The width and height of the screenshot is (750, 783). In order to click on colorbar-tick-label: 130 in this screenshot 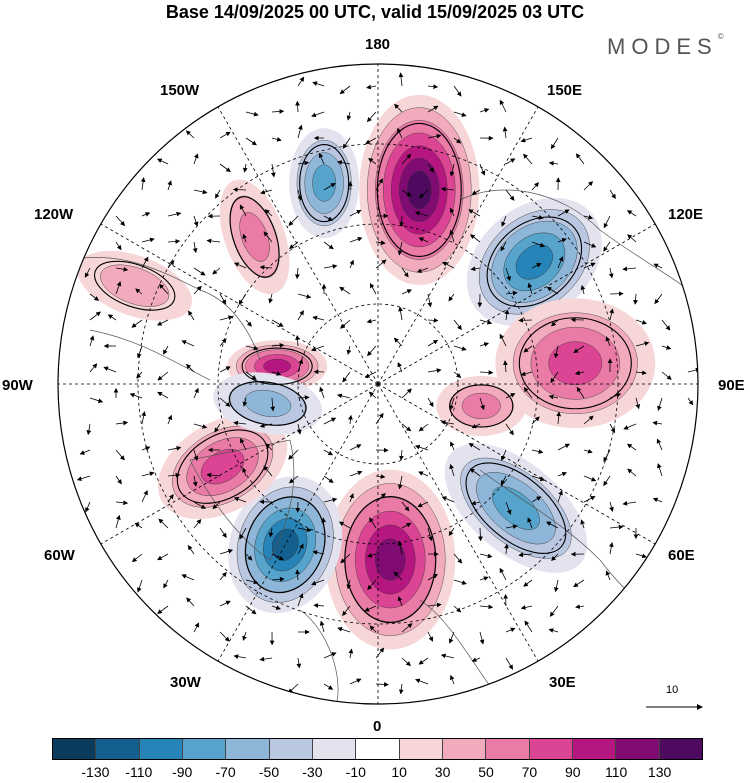, I will do `click(659, 772)`.